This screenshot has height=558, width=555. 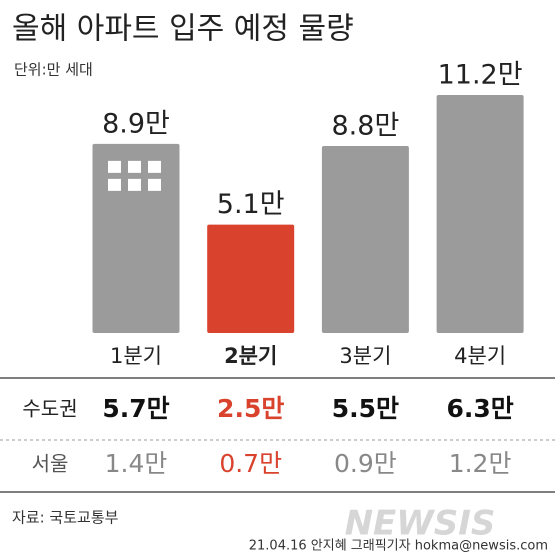 I want to click on table-cell: 2.5만, so click(x=250, y=408).